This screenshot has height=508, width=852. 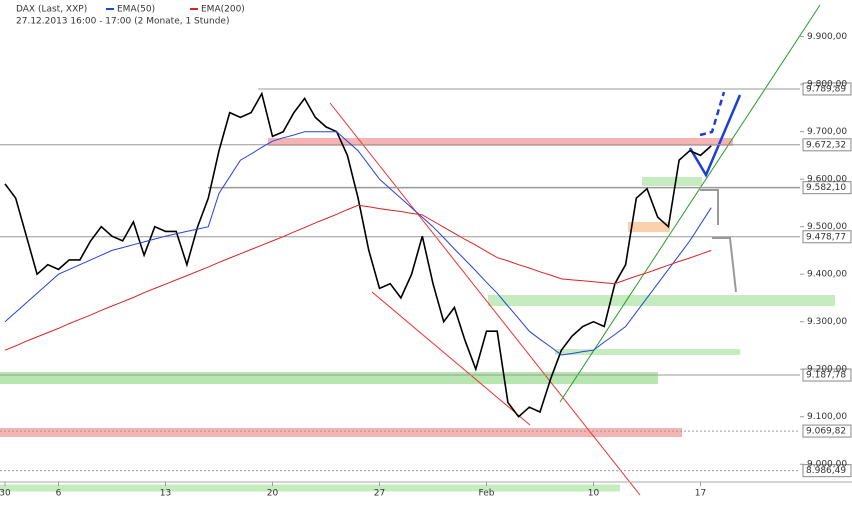 I want to click on x-tick-label: 30, so click(x=5, y=494).